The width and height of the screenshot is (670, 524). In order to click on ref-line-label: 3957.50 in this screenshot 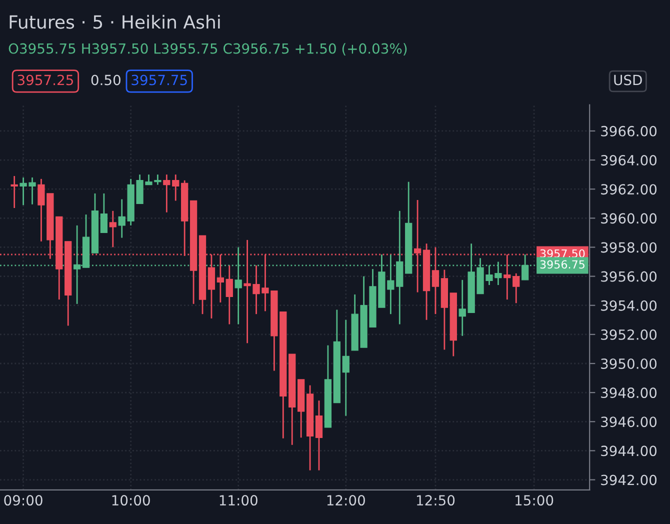, I will do `click(562, 253)`.